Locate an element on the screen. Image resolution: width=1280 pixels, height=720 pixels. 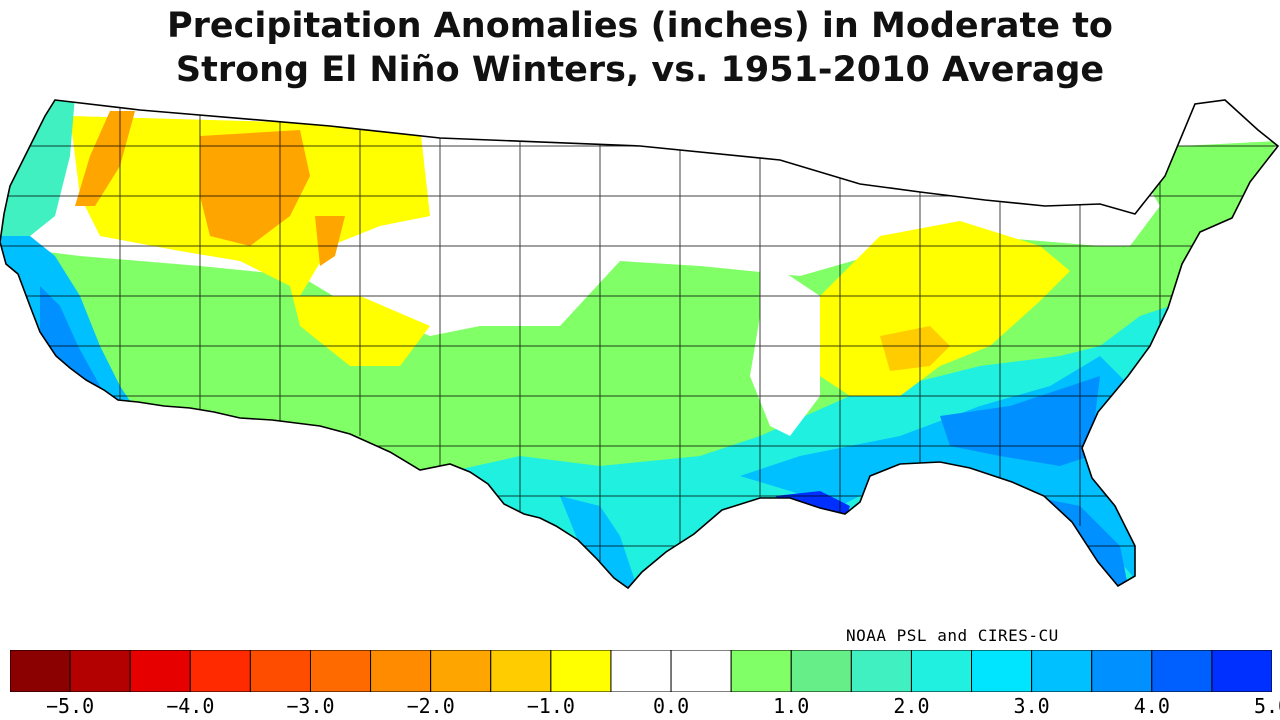
legend-tick-label: 2.0 is located at coordinates (911, 706).